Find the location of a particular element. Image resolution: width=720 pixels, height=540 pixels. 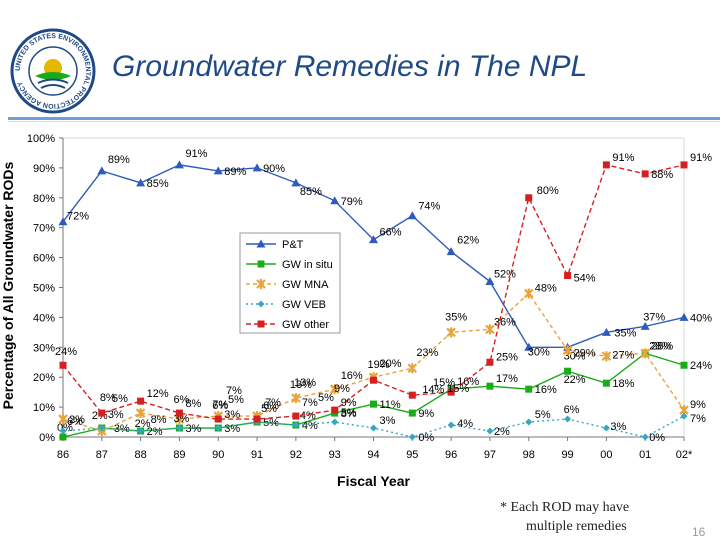

data-label-pt: 30% is located at coordinates (539, 352).